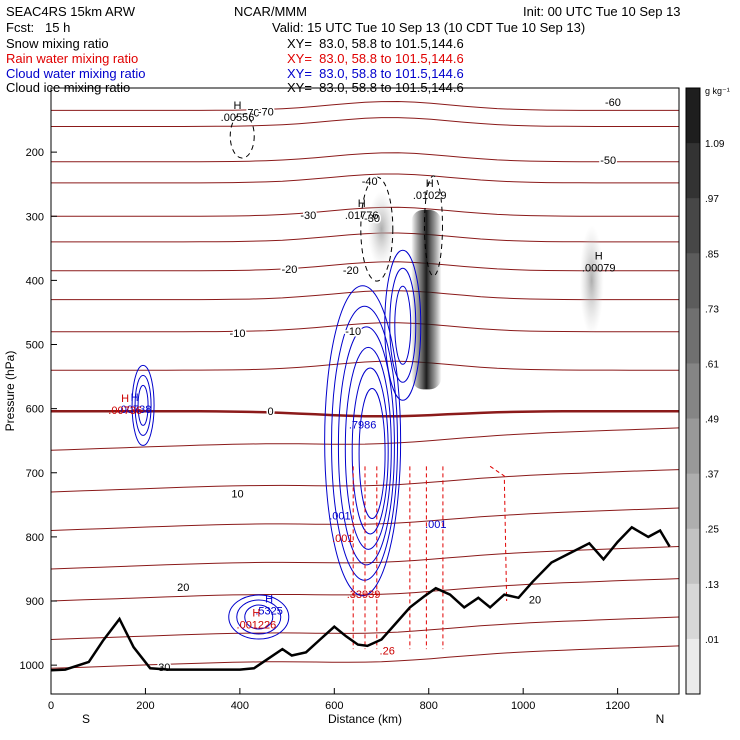  Describe the element at coordinates (375, 43) in the screenshot. I see `field-xy-snow: XY= 83.0, 58.8 to 101.5,144.6` at that location.